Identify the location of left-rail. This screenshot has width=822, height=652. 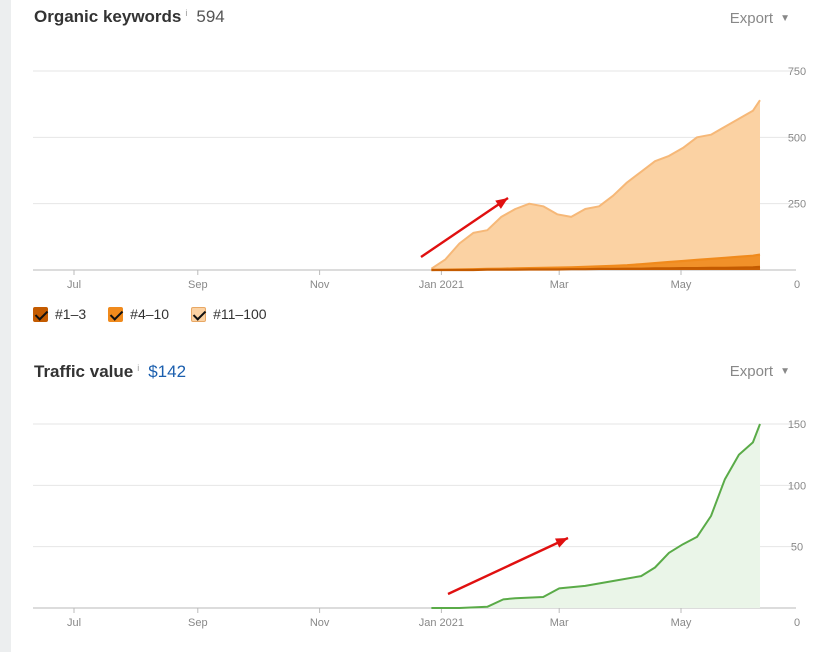
(5, 326).